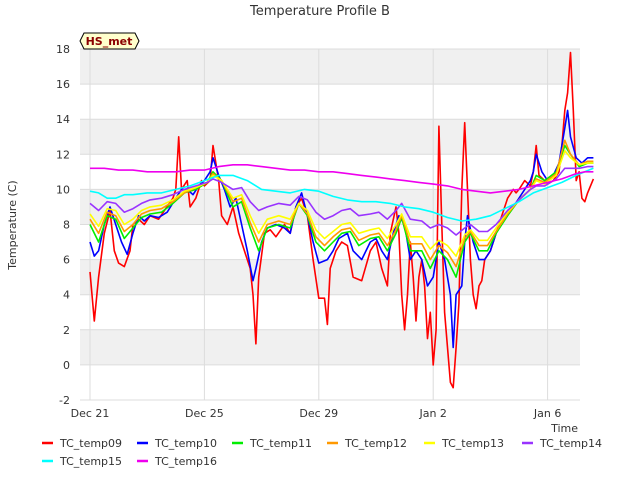  What do you see at coordinates (204, 413) in the screenshot?
I see `x-tick-label: Dec 25` at bounding box center [204, 413].